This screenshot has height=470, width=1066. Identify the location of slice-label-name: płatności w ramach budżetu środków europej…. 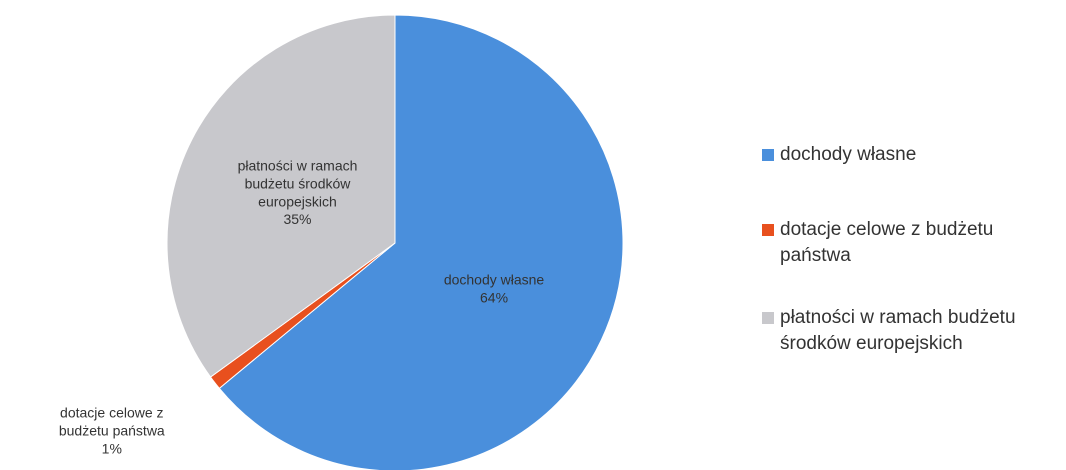
(298, 183).